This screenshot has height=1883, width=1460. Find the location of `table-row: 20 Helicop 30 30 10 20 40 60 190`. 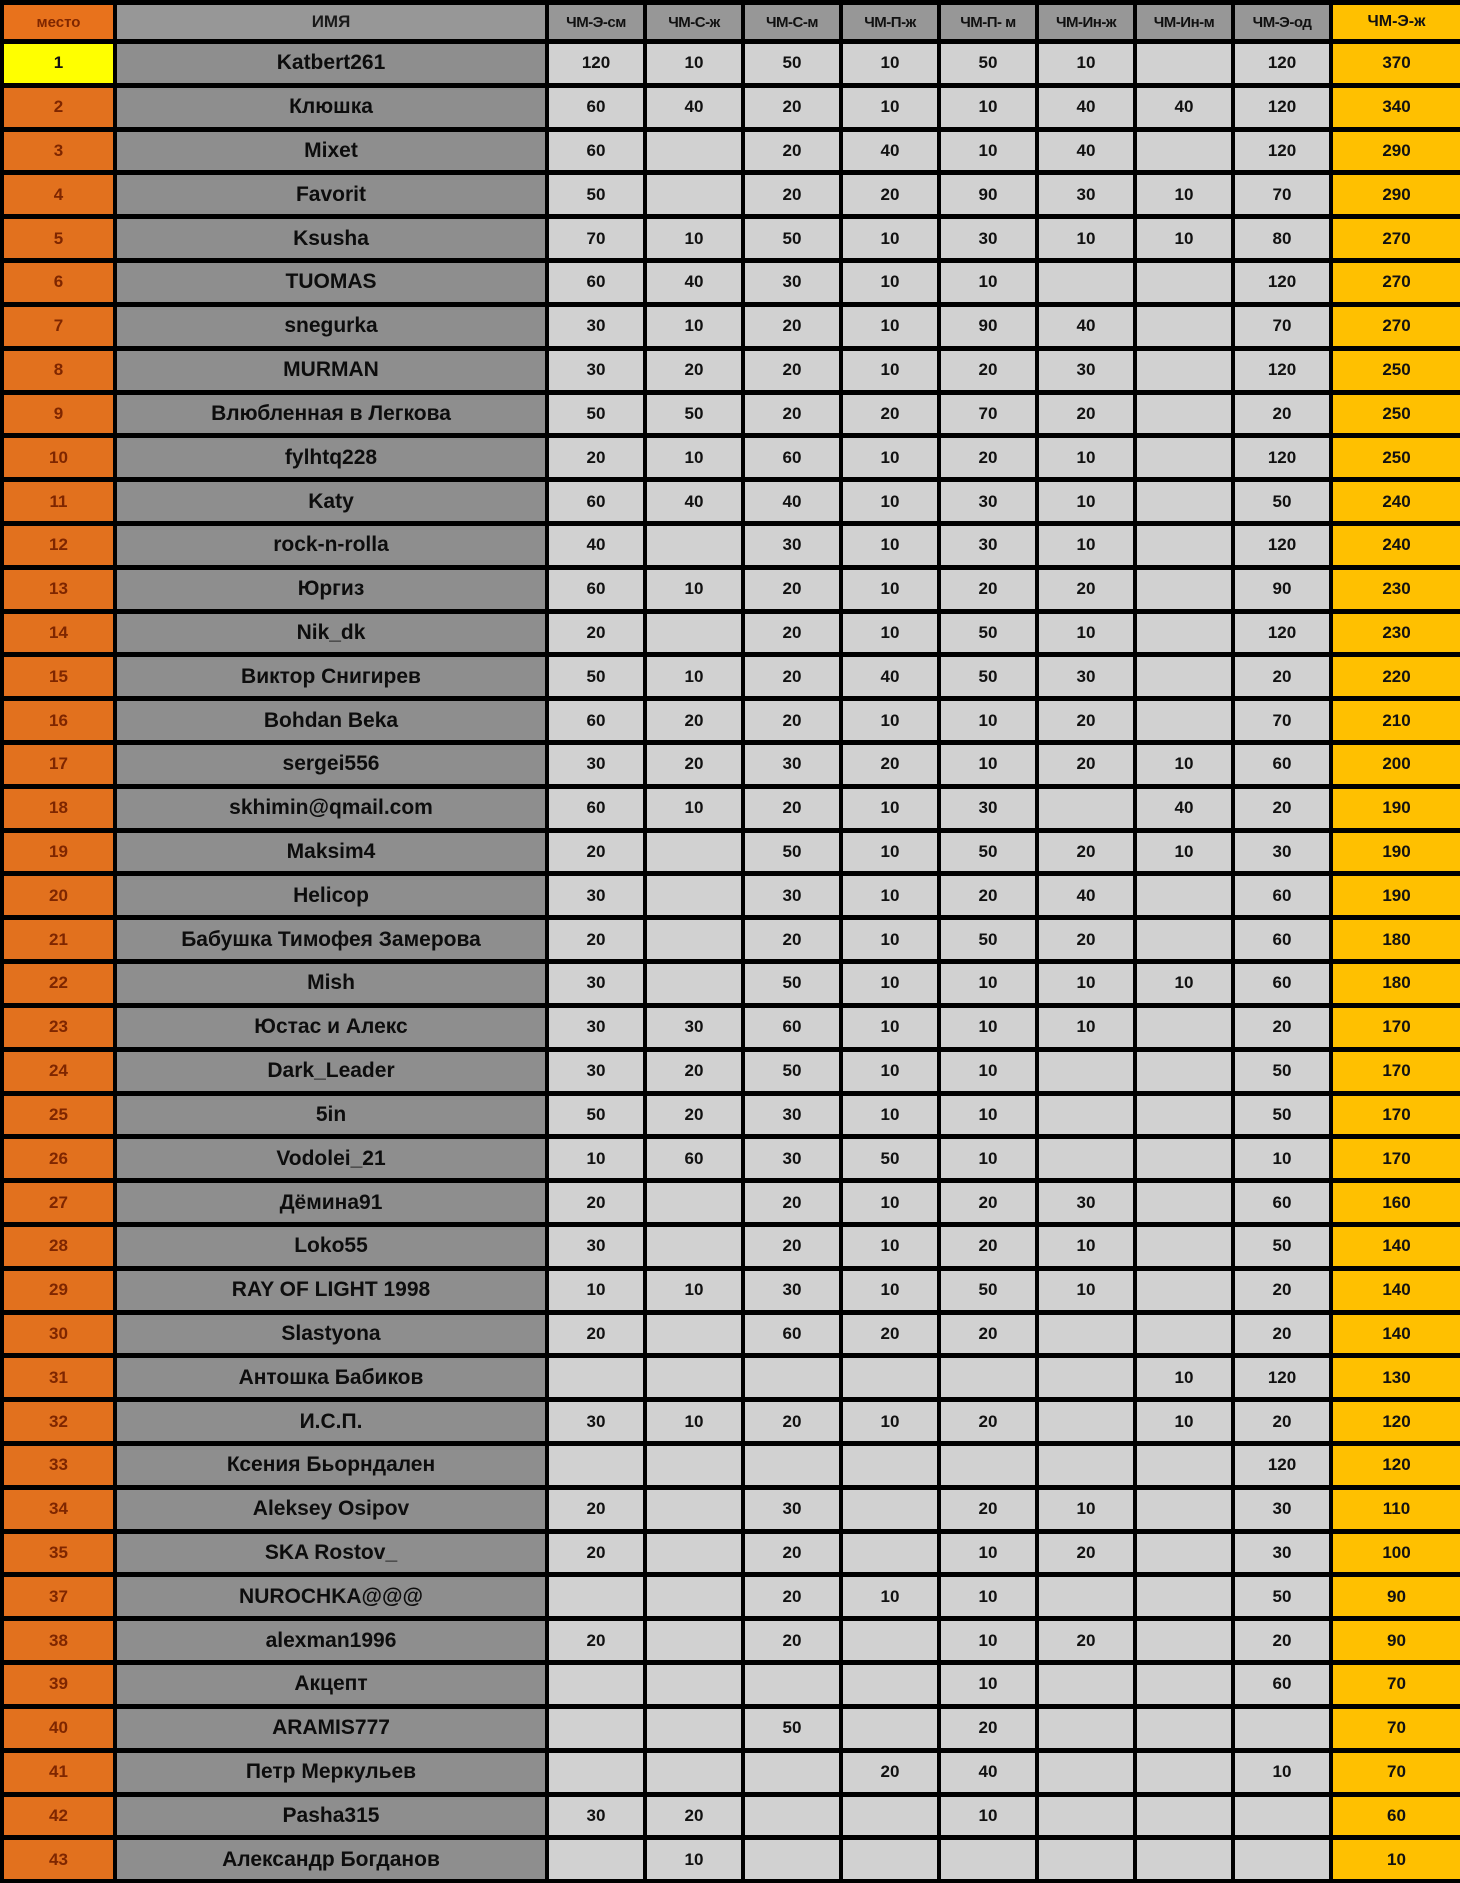

table-row: 20 Helicop 30 30 10 20 40 60 190 is located at coordinates (730, 895).